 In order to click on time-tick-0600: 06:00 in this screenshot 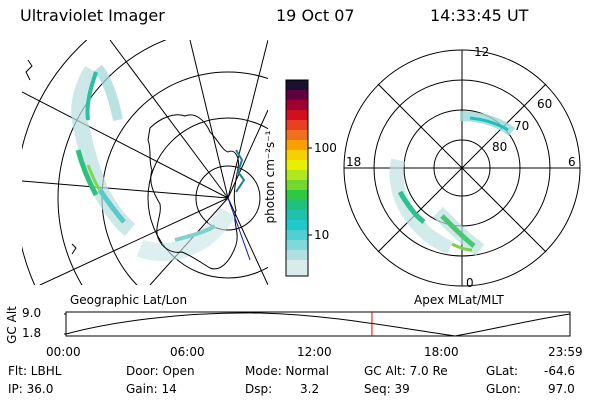, I will do `click(187, 352)`.